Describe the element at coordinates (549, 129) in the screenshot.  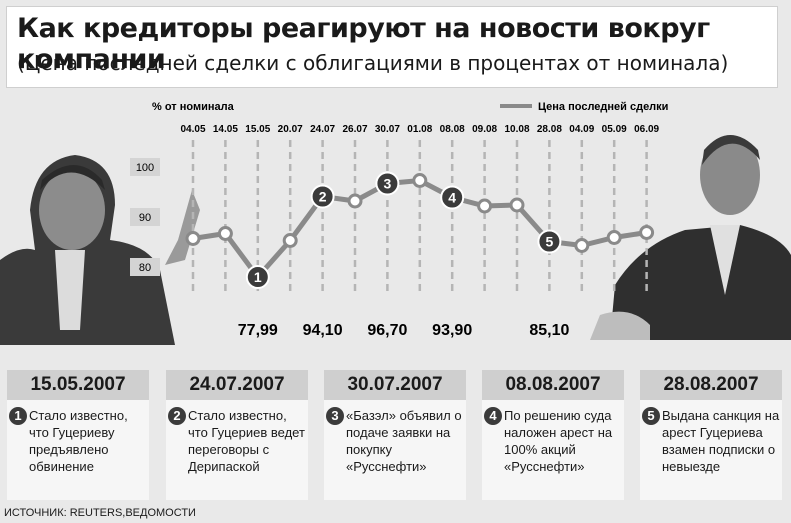
I see `x-tick-label: 28.08` at that location.